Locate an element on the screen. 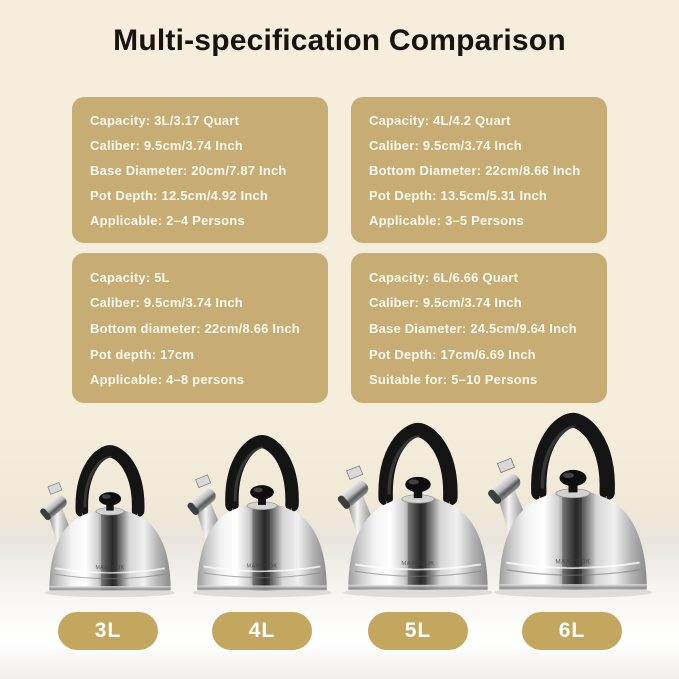  size-badge-label: 4L is located at coordinates (262, 630).